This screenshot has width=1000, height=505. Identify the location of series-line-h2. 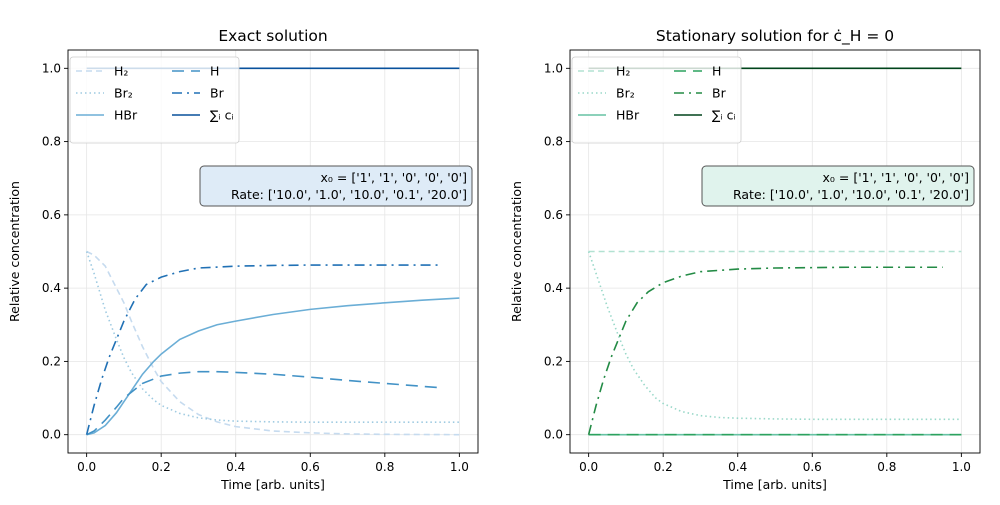
(273, 343).